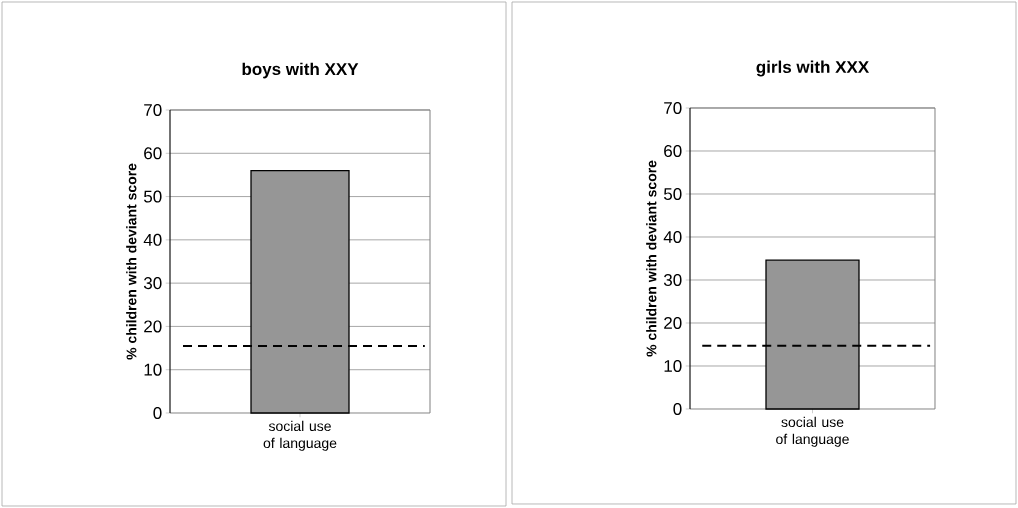 The height and width of the screenshot is (508, 1018). I want to click on chart-title: boys with XXY, so click(300, 70).